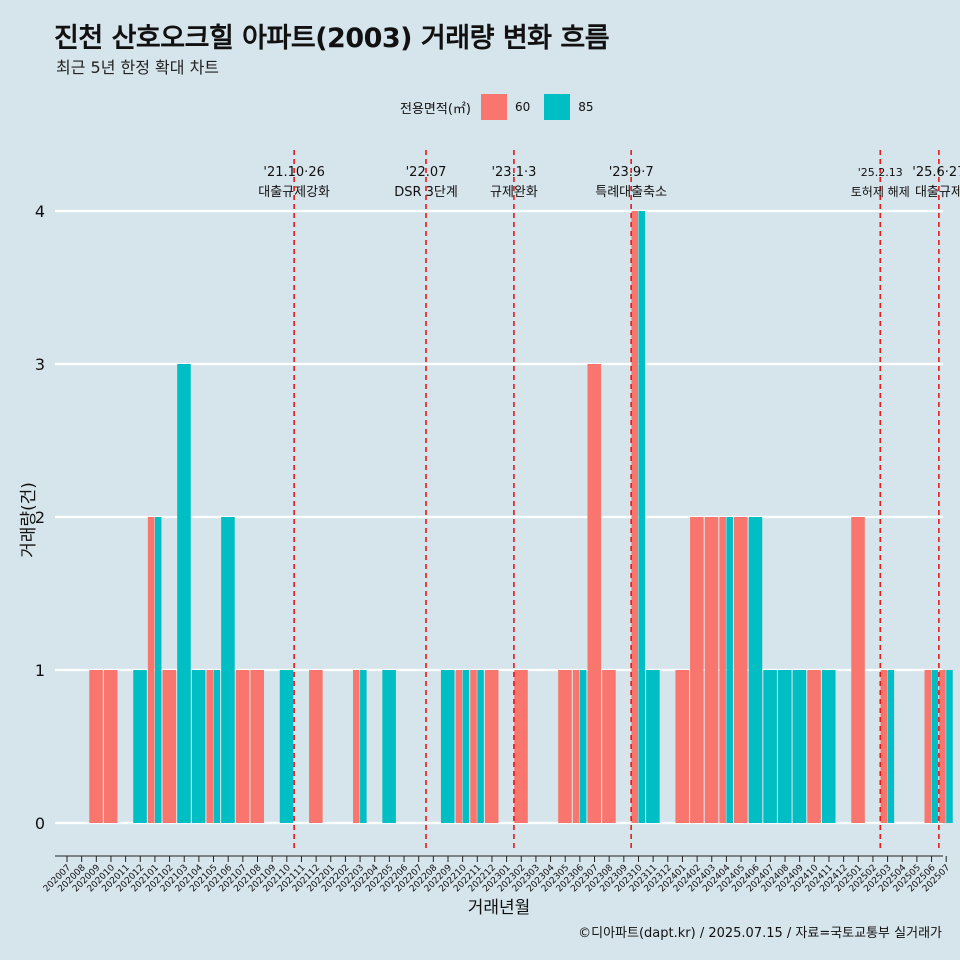 The width and height of the screenshot is (960, 960). I want to click on chart-title: 진천 산호오크힐 아파트(2003) 거래량 변화 흐름, so click(332, 38).